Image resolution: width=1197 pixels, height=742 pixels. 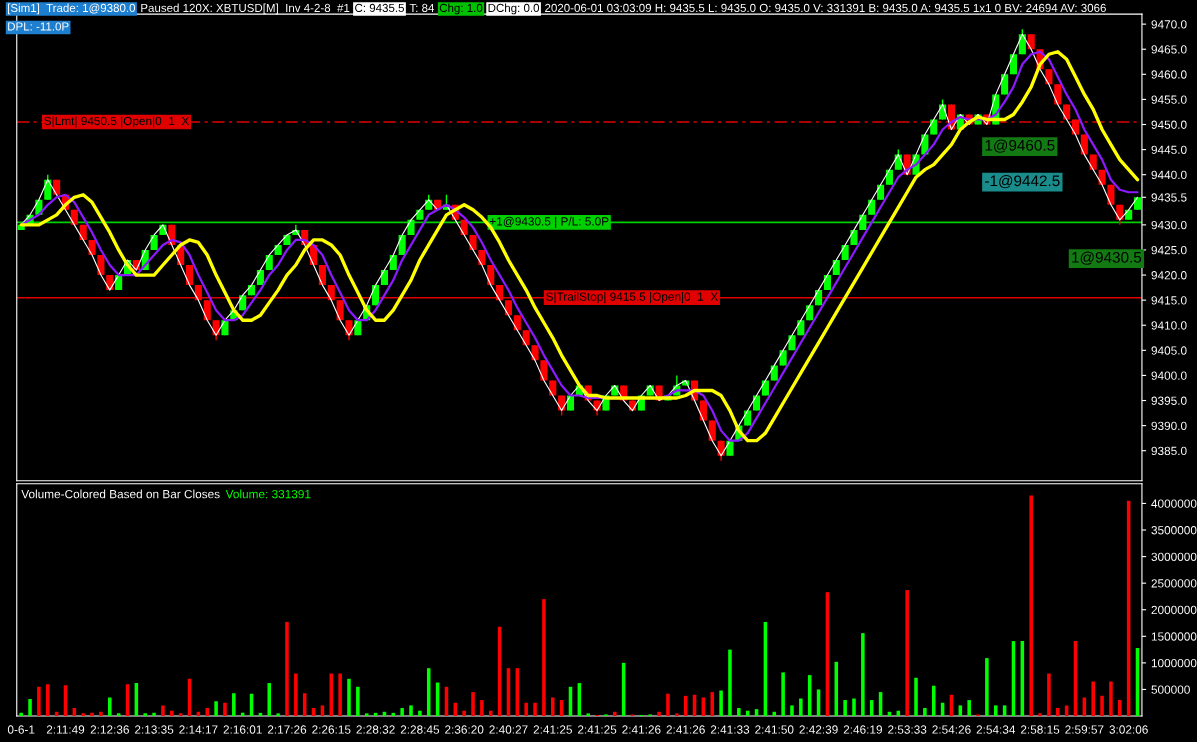 I want to click on y-tick-label: 4000000, so click(x=1174, y=503).